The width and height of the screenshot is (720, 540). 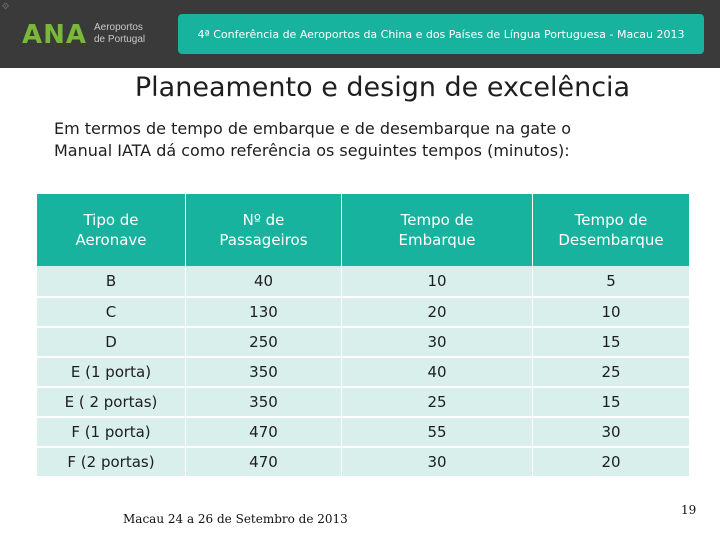 I want to click on cell-aircraft-type: D, so click(x=111, y=342).